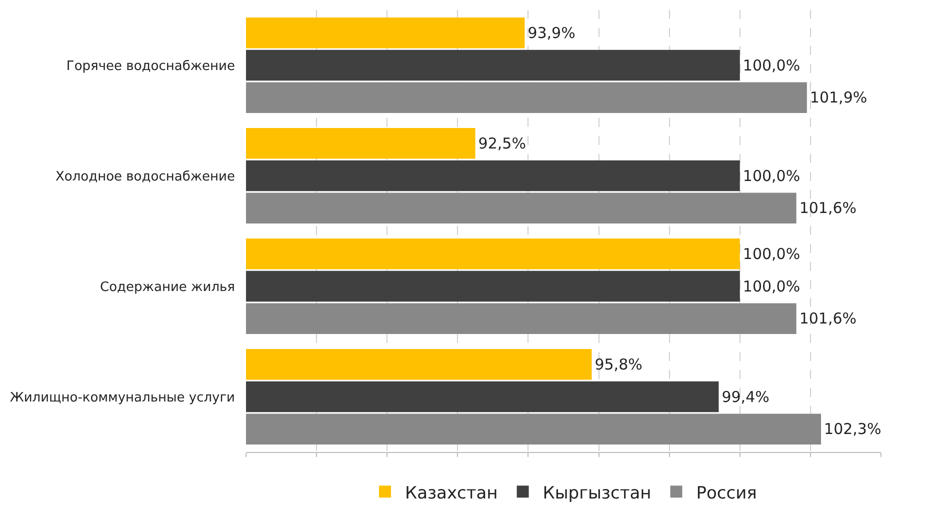 The height and width of the screenshot is (520, 951). I want to click on y-tick-label: Жилищно-коммунальные услуги, so click(122, 398).